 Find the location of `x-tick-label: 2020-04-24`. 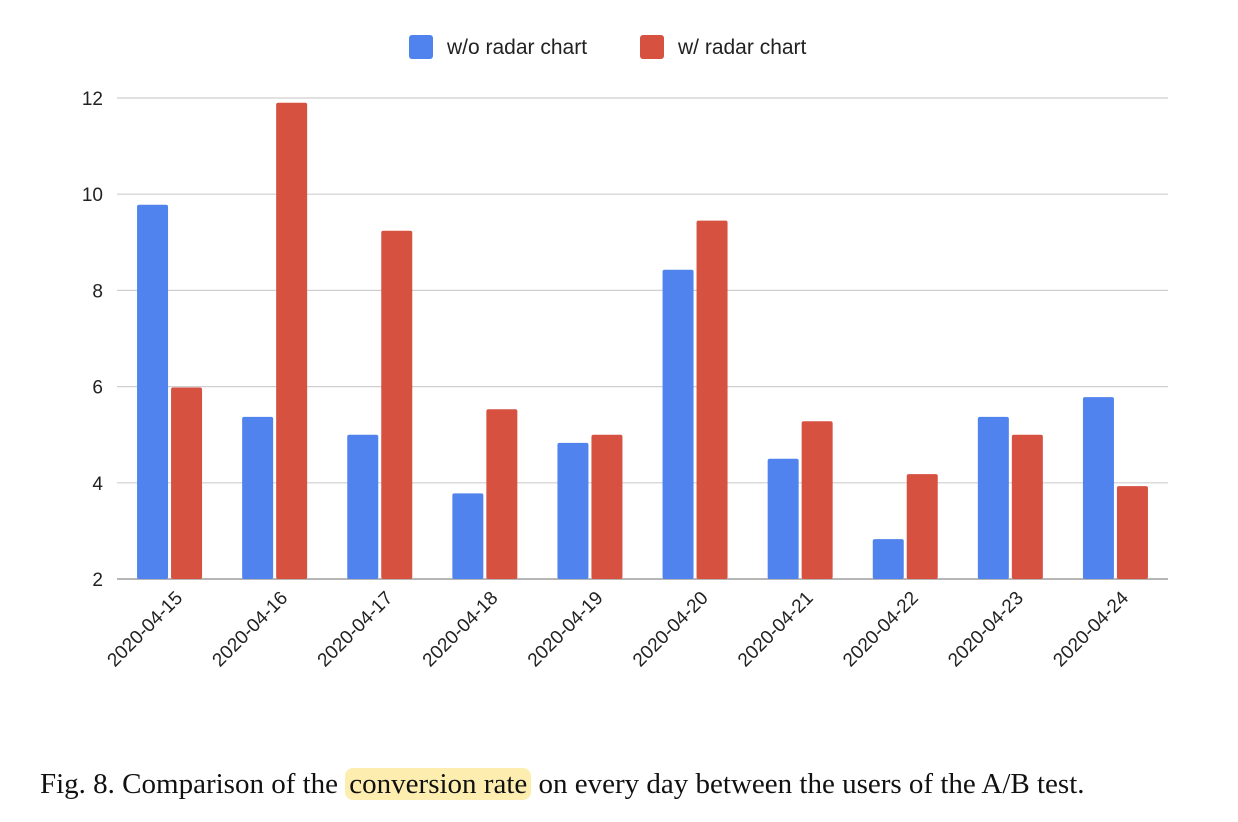

x-tick-label: 2020-04-24 is located at coordinates (1091, 629).